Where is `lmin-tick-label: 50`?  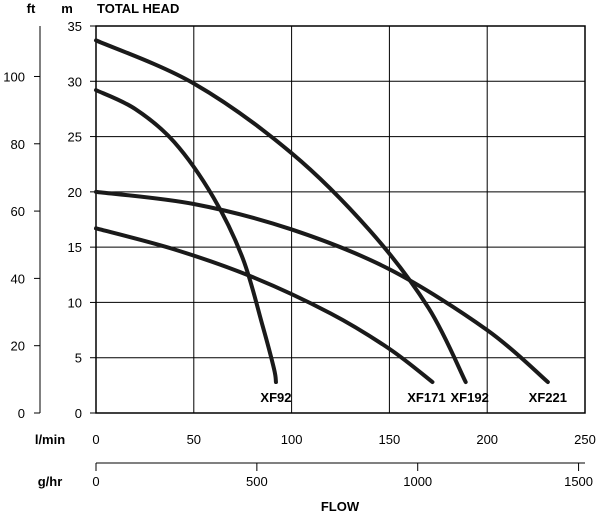 lmin-tick-label: 50 is located at coordinates (194, 439).